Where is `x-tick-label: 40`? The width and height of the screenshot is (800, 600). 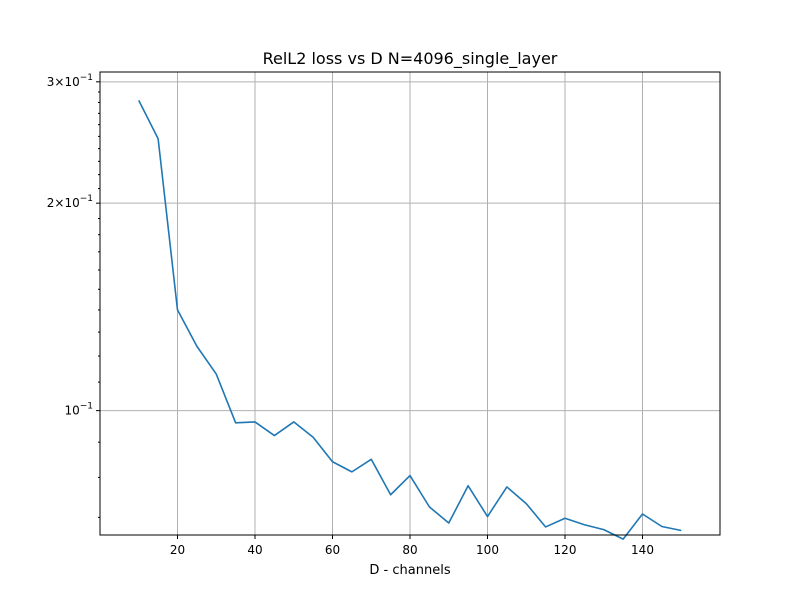
x-tick-label: 40 is located at coordinates (254, 550).